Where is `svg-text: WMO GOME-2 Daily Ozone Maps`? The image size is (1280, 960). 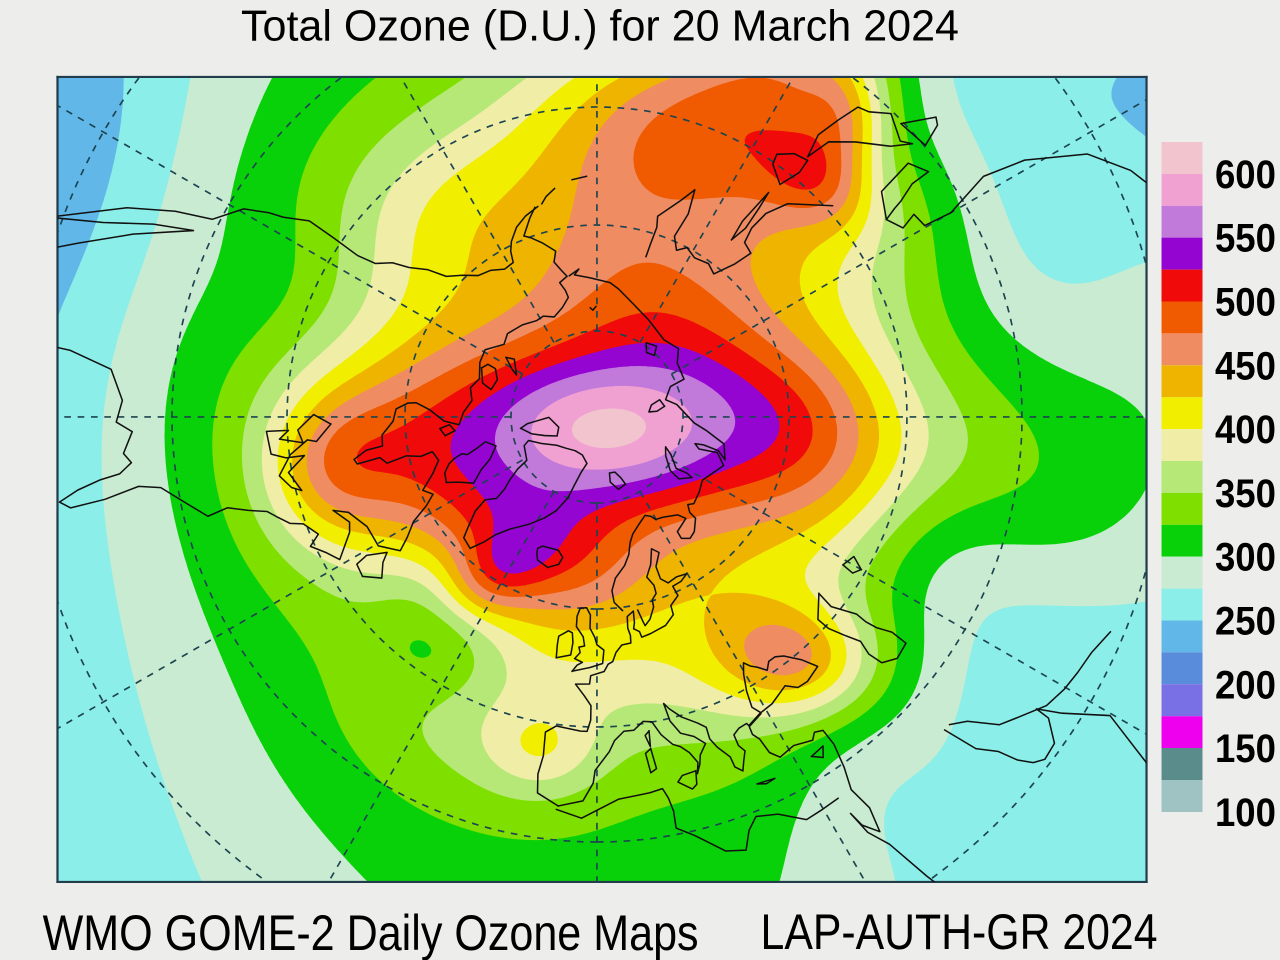
svg-text: WMO GOME-2 Daily Ozone Maps is located at coordinates (371, 932).